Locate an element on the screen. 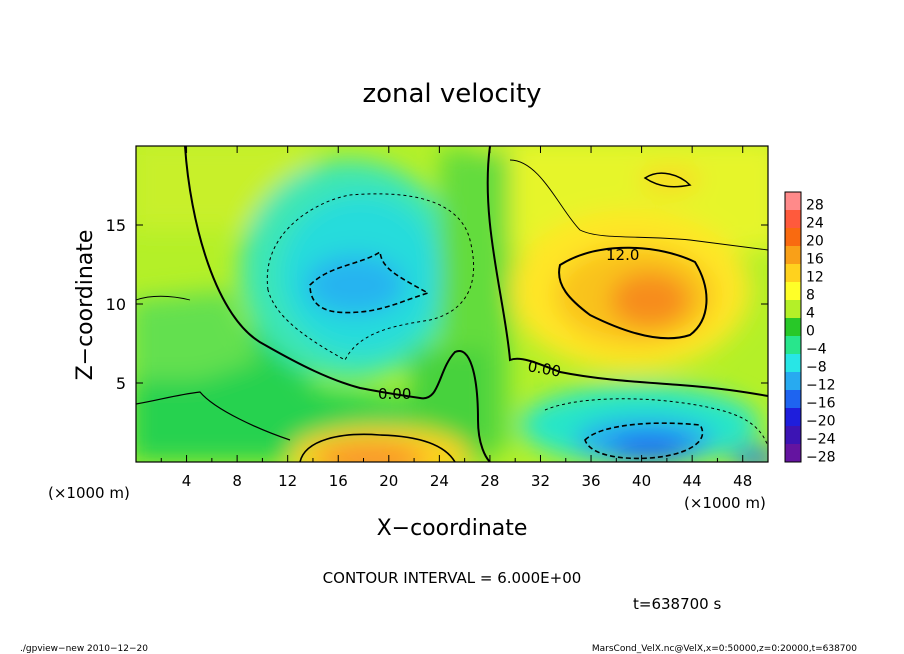  colorbar-label: −16 is located at coordinates (821, 404).